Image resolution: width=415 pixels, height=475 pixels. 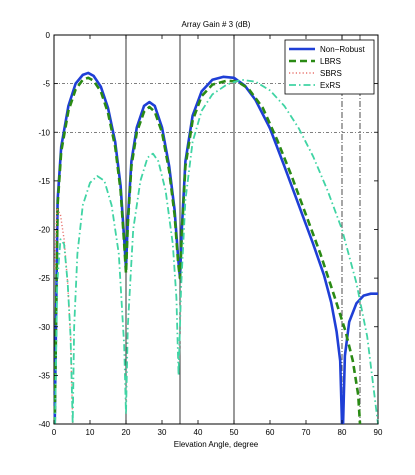 What do you see at coordinates (44, 132) in the screenshot?
I see `y-tick-label: -10` at bounding box center [44, 132].